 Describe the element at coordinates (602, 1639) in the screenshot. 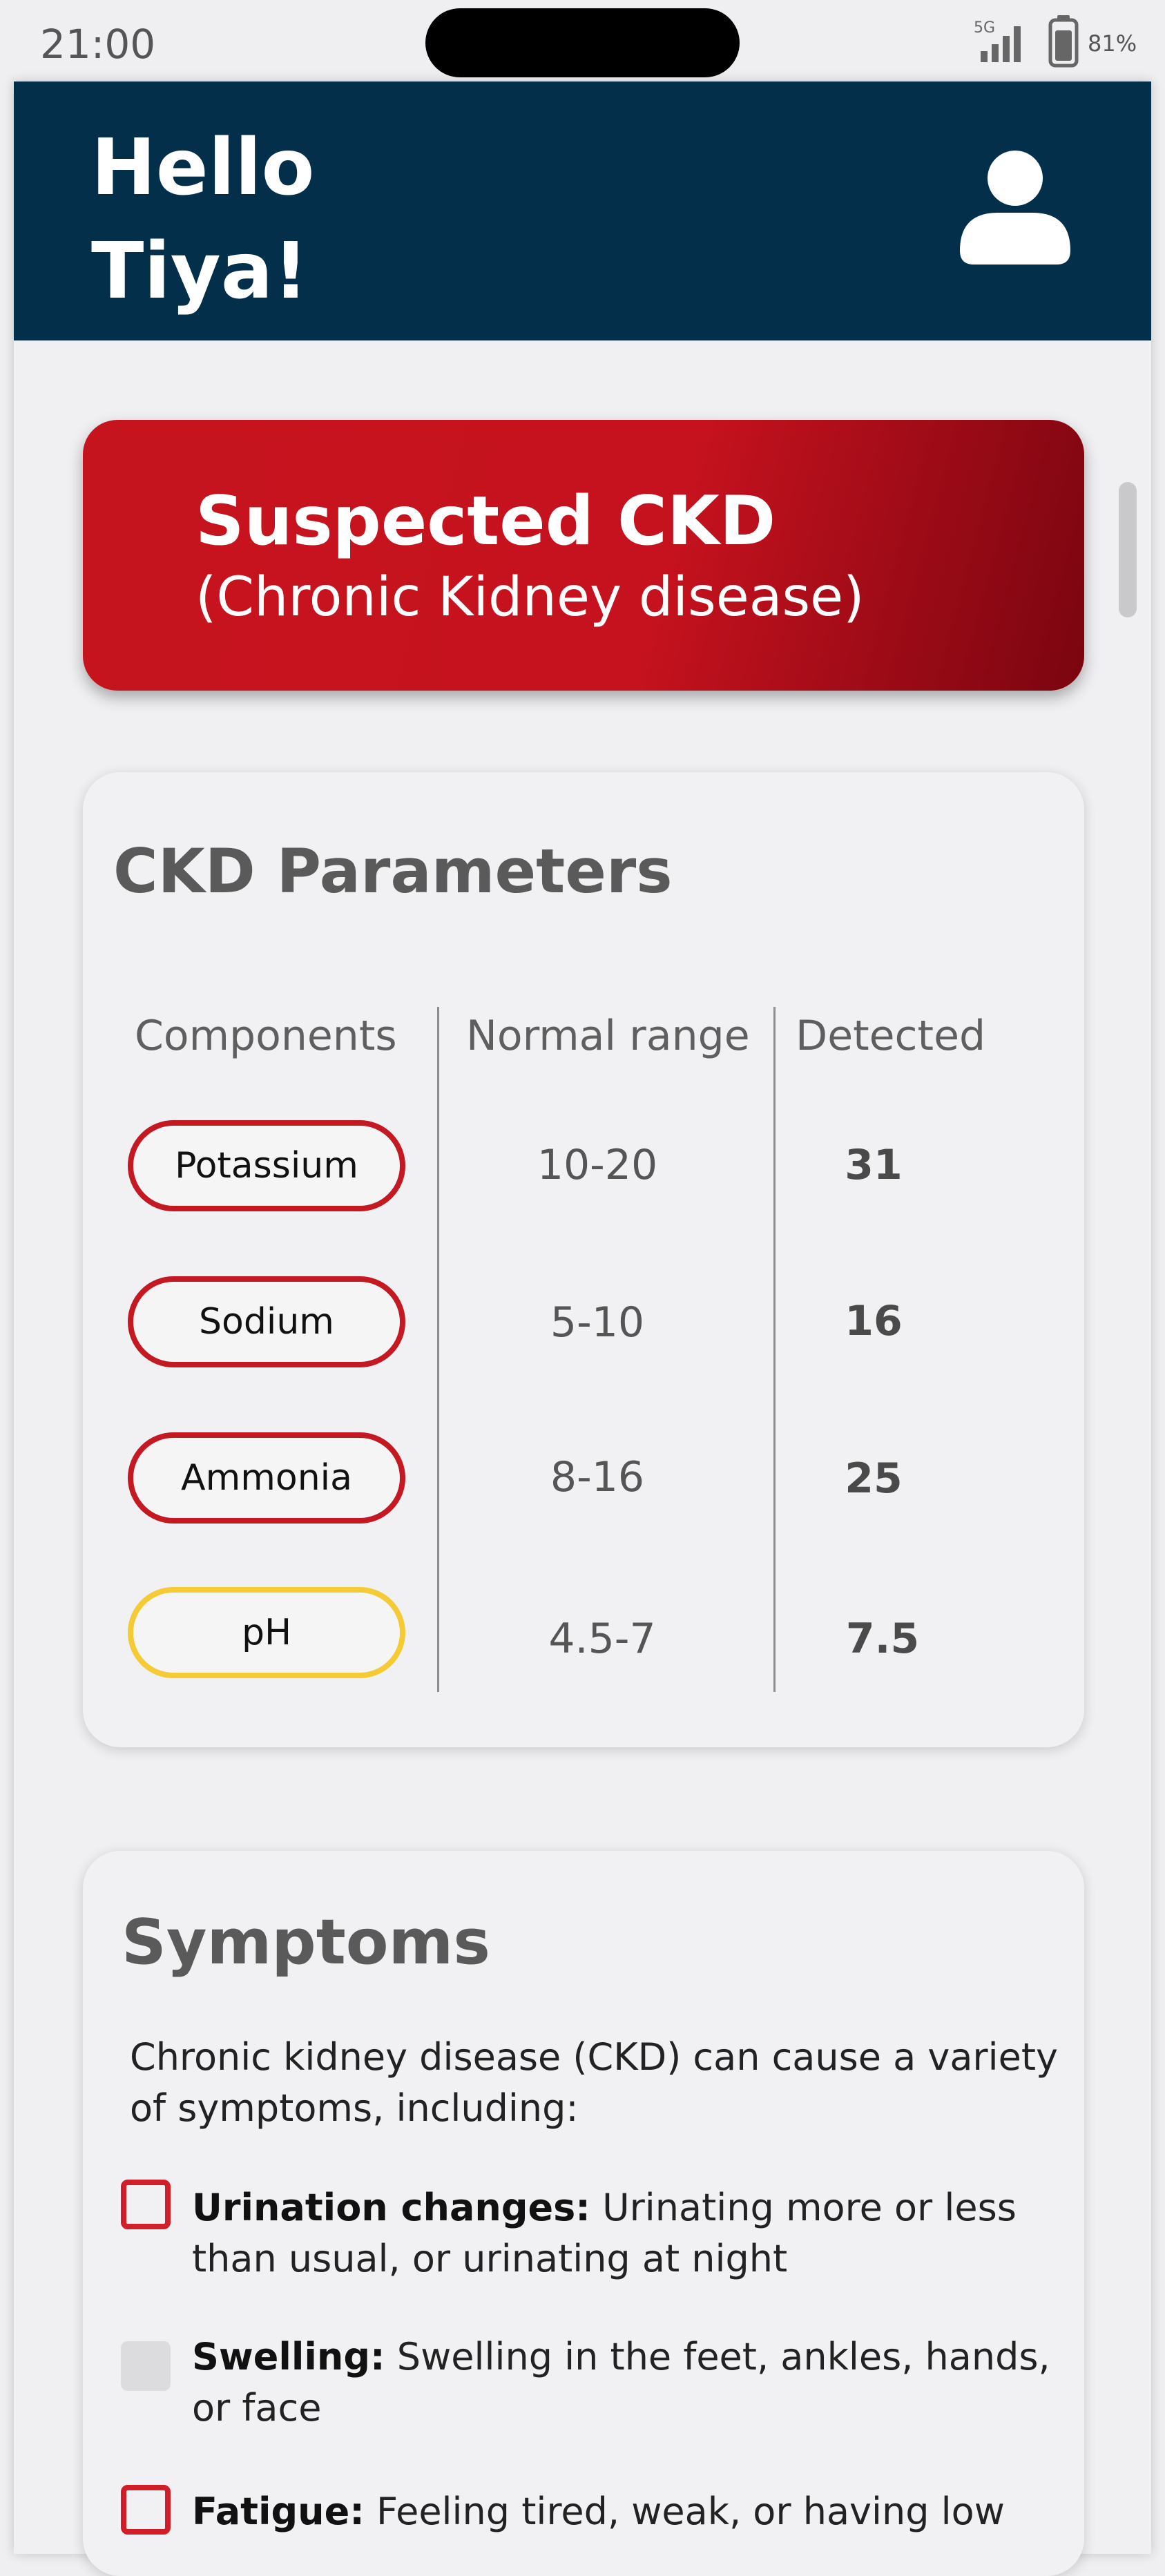

I see `normal-range-value: 4.5-7` at that location.